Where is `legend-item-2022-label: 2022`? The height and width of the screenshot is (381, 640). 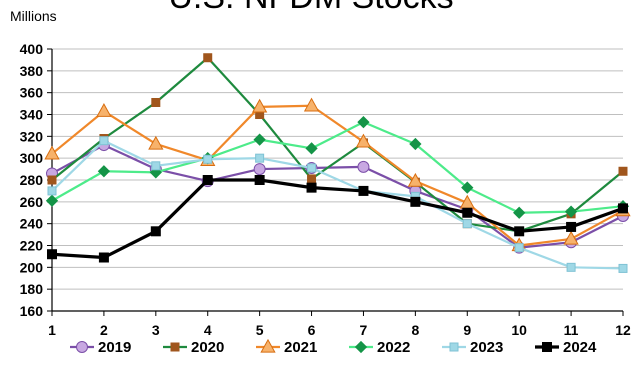 legend-item-2022-label: 2022 is located at coordinates (393, 347).